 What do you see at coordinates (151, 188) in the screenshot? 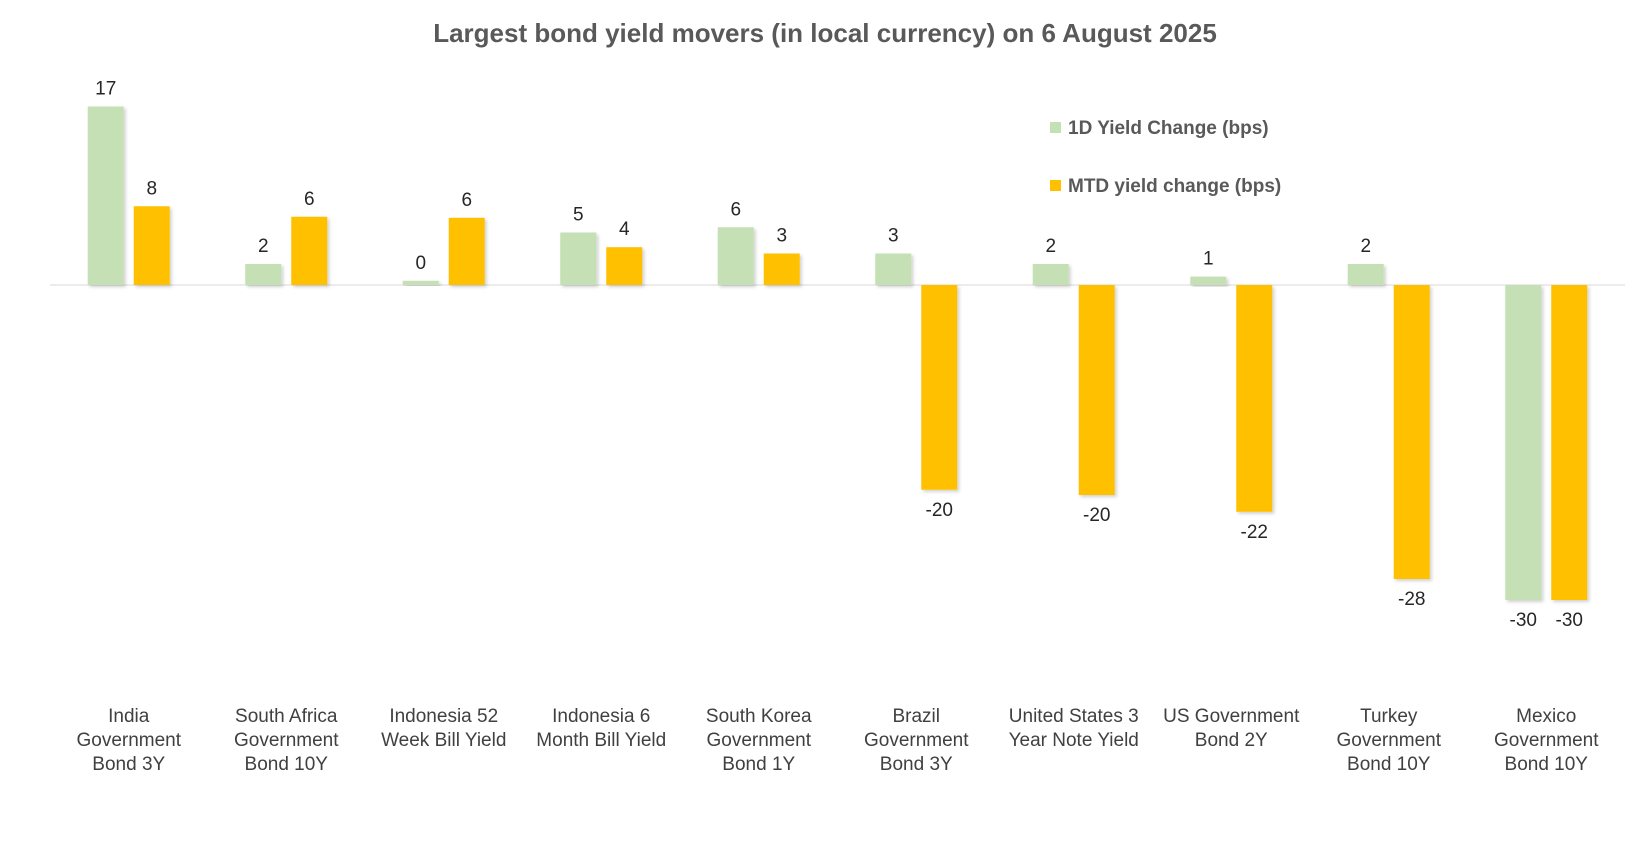
I see `label-mtd-0: 8` at bounding box center [151, 188].